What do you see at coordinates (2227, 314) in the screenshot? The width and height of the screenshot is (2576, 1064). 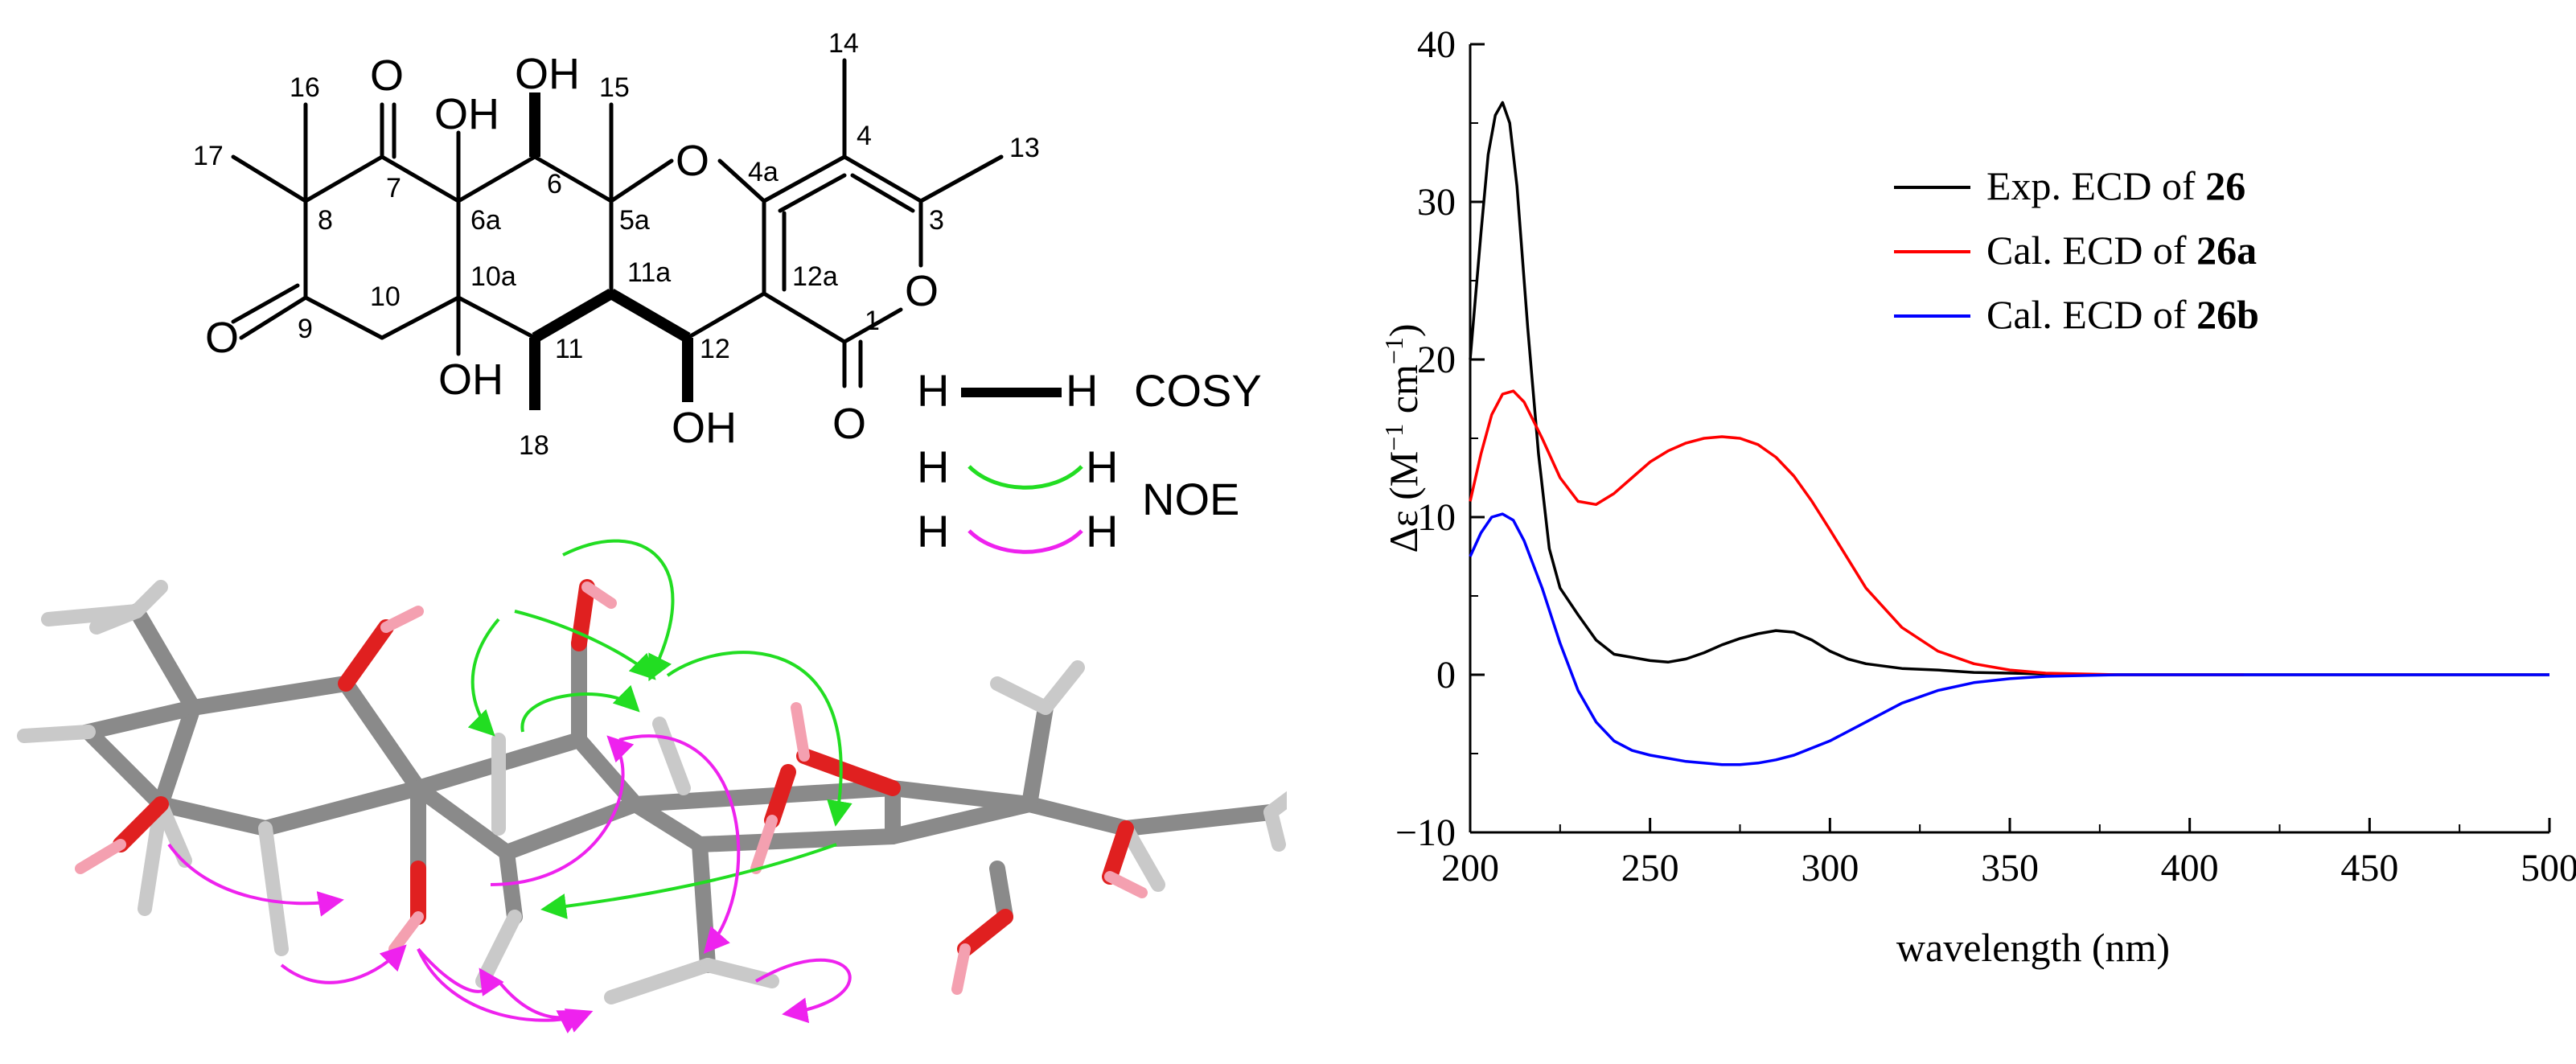 I see `legend-label-compound: 26b` at bounding box center [2227, 314].